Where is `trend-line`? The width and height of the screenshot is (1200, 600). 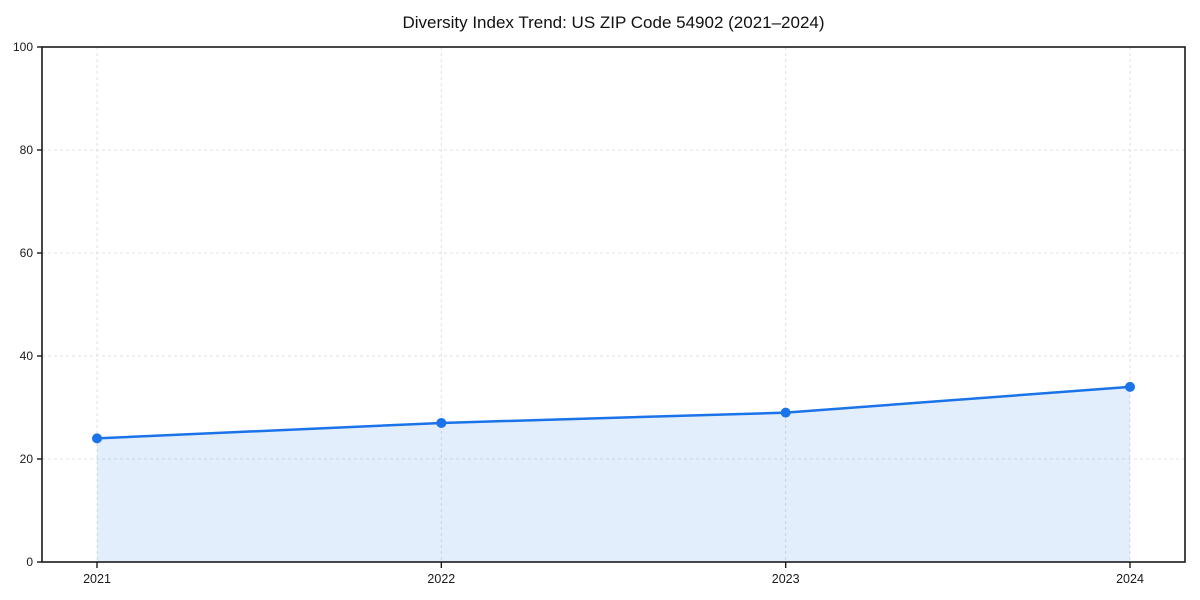 trend-line is located at coordinates (613, 412).